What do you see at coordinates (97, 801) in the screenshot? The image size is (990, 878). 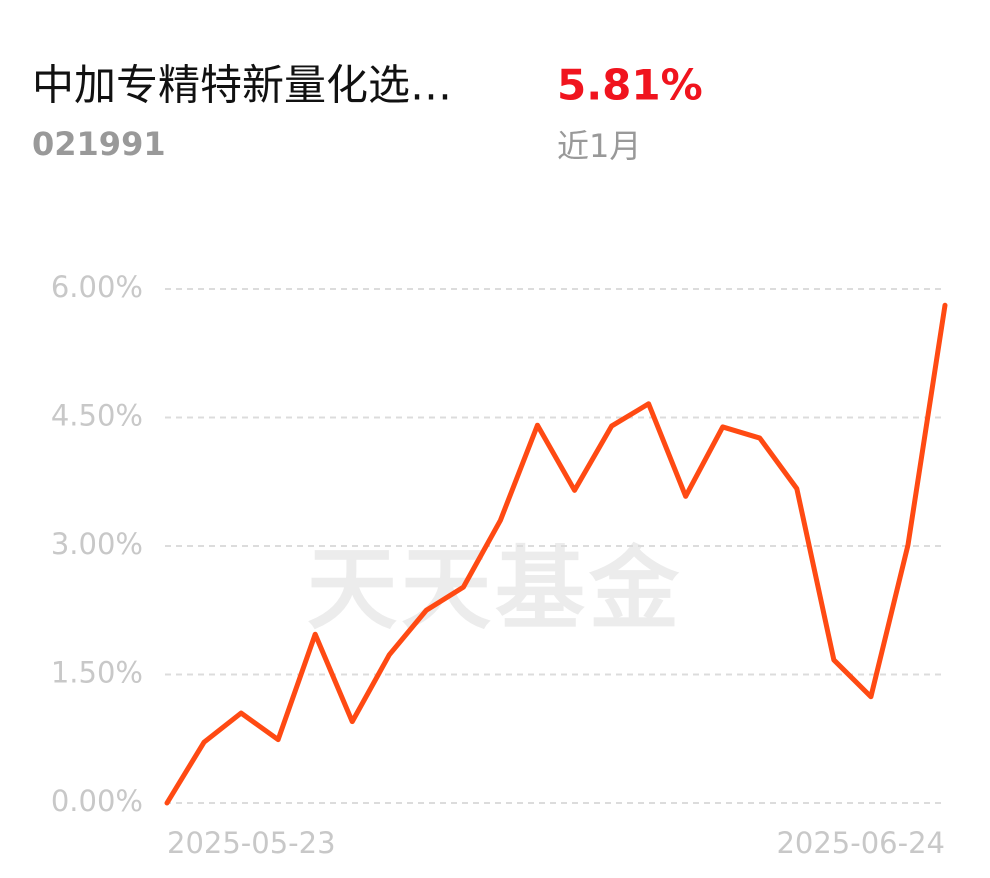 I see `y-tick-label: 0.00%` at bounding box center [97, 801].